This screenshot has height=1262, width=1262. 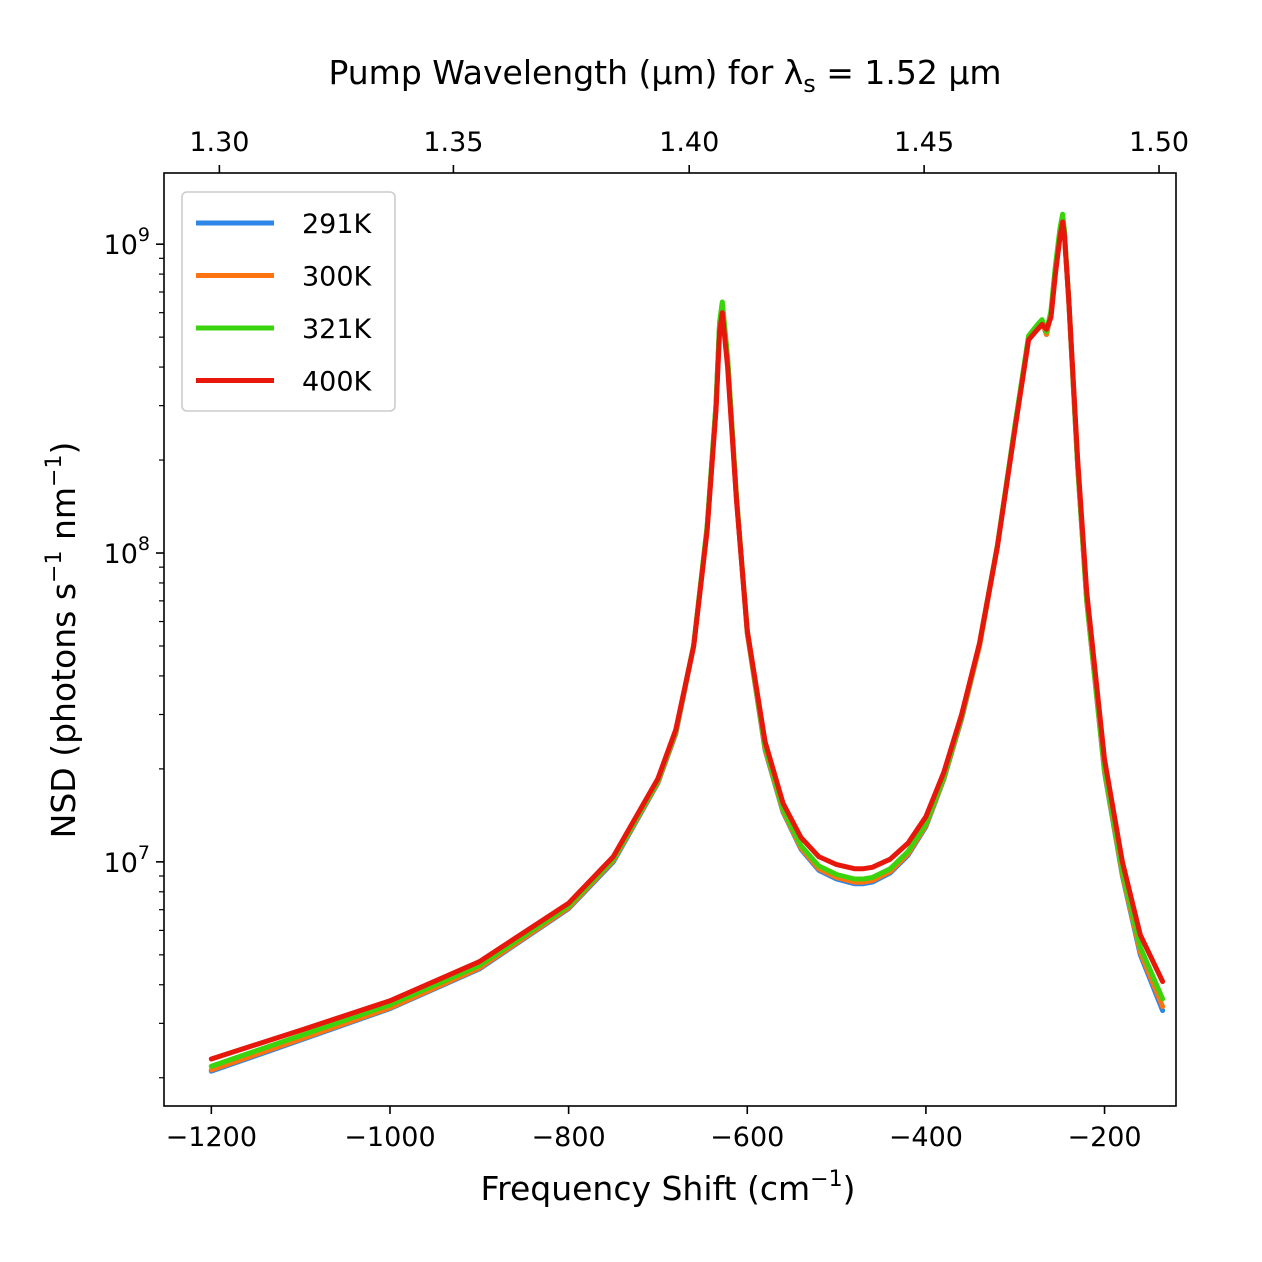 What do you see at coordinates (809, 84) in the screenshot?
I see `top-title-subscript: s` at bounding box center [809, 84].